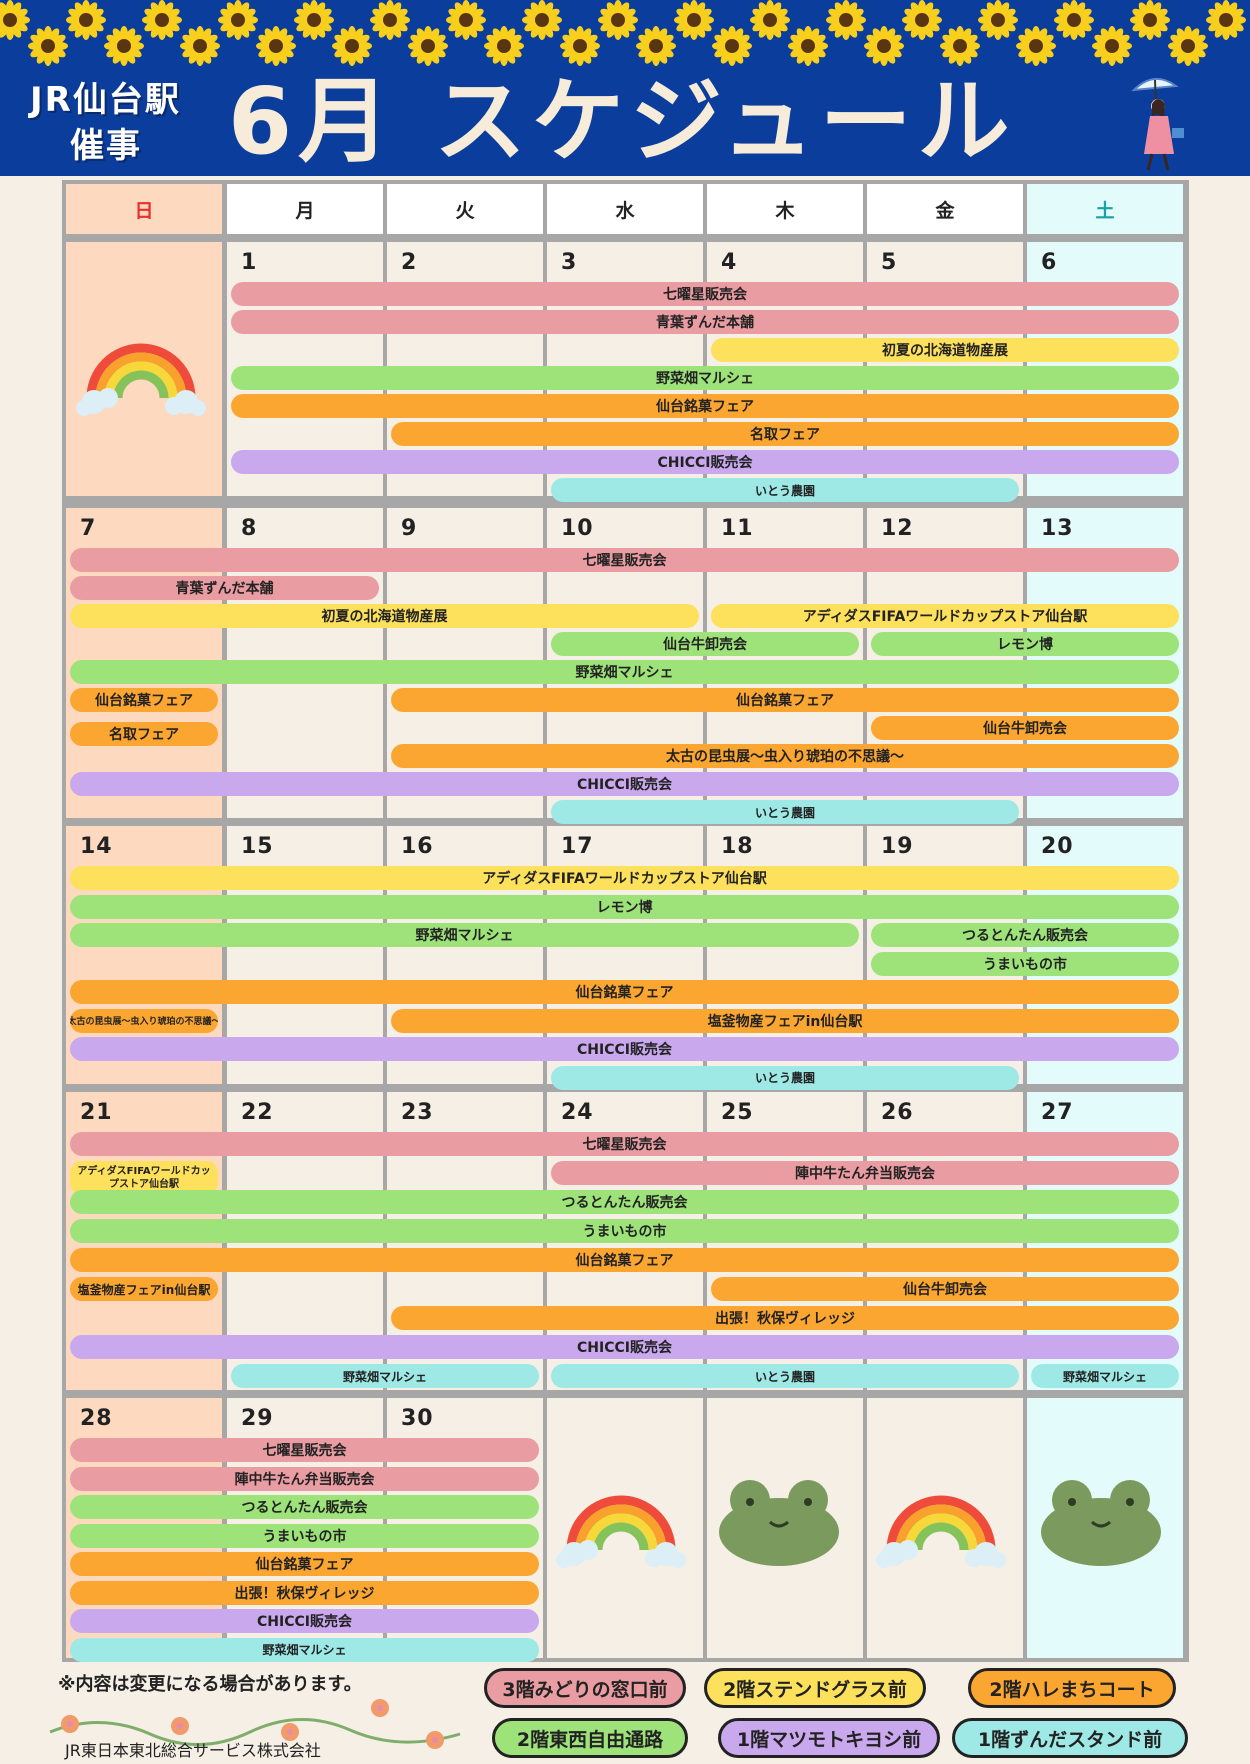 Image resolution: width=1250 pixels, height=1764 pixels. Describe the element at coordinates (785, 434) in the screenshot. I see `event-bar: 名取フェア` at that location.